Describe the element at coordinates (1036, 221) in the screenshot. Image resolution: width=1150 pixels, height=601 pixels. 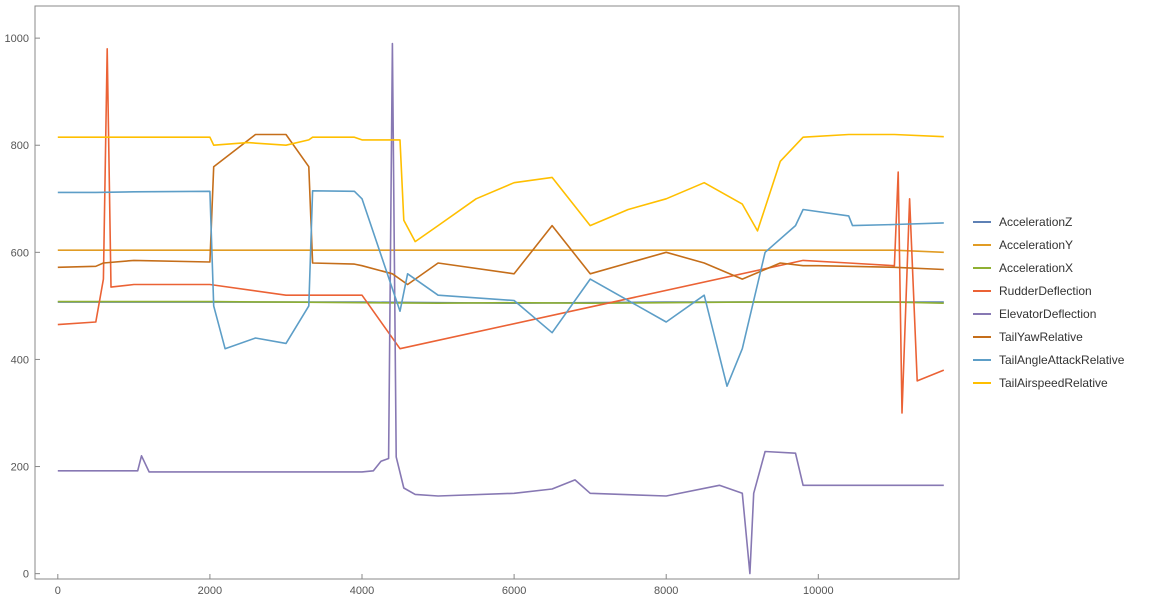
I see `legend-label: AccelerationZ` at that location.